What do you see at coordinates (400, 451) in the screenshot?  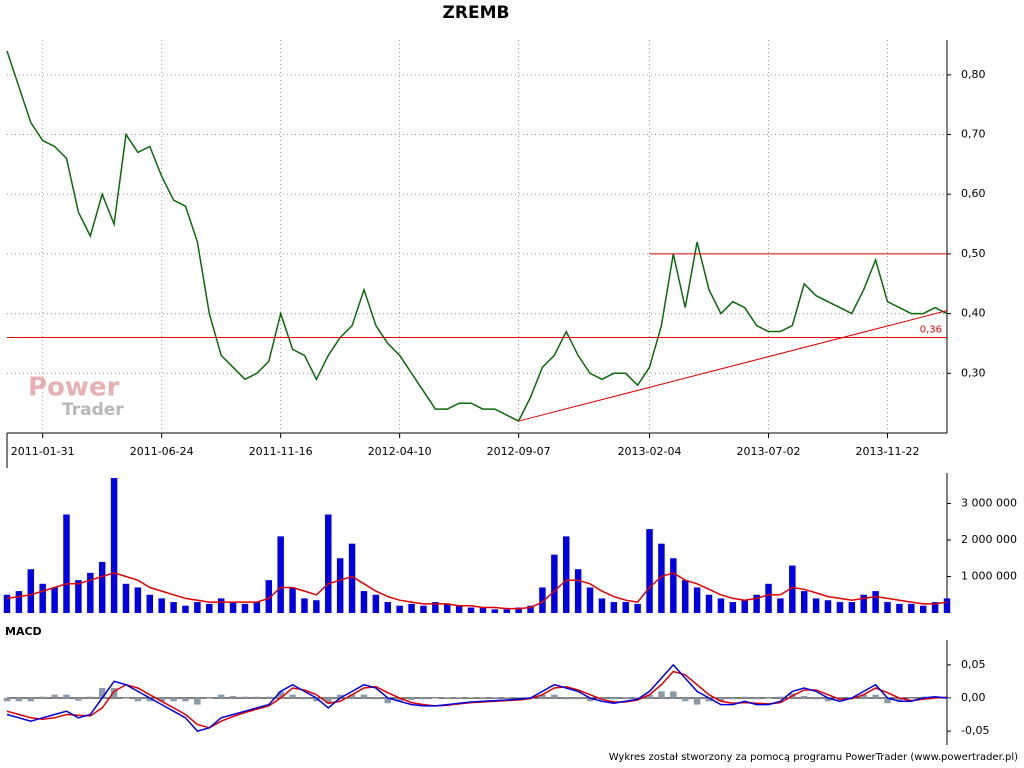 I see `x-tick-label: 2012-04-10` at bounding box center [400, 451].